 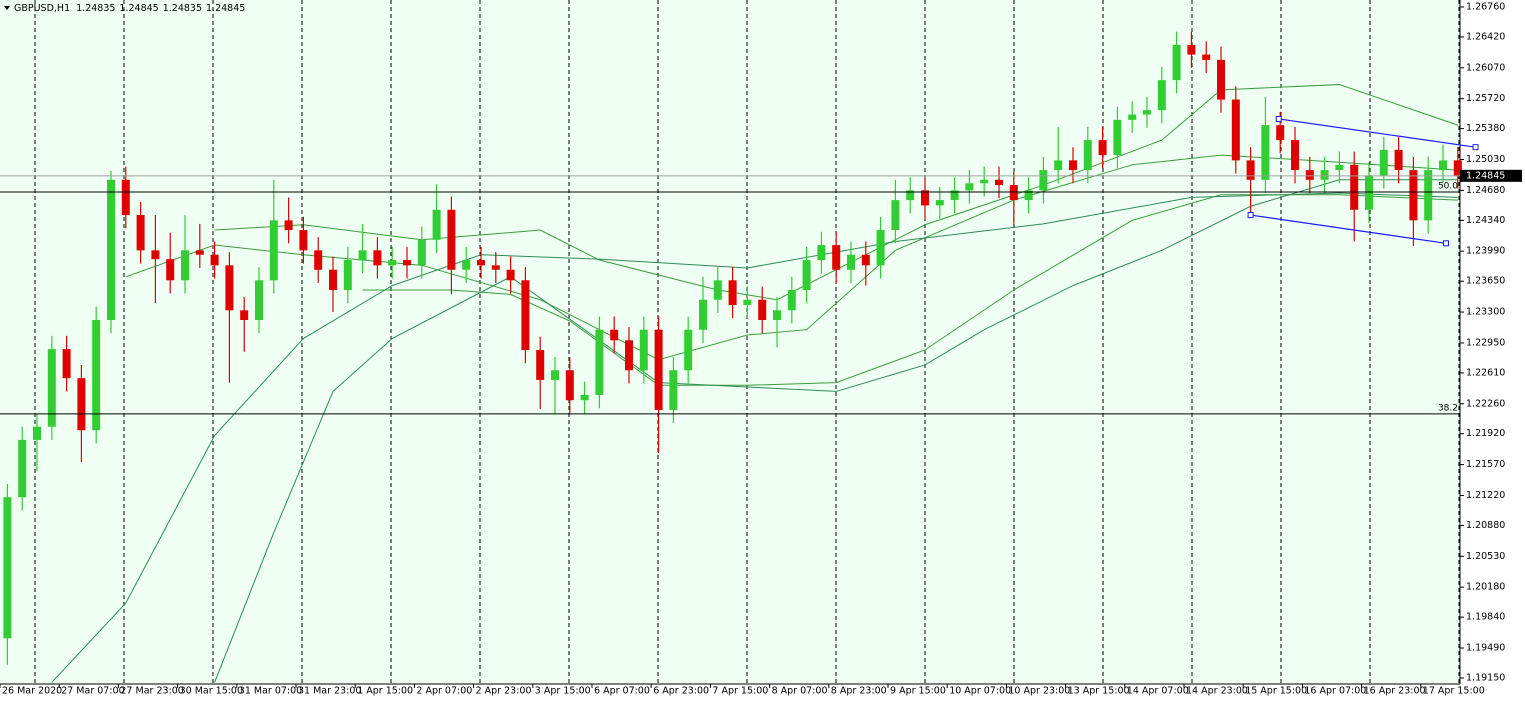 What do you see at coordinates (859, 691) in the screenshot?
I see `x-tick-label: 8 Apr 23:00` at bounding box center [859, 691].